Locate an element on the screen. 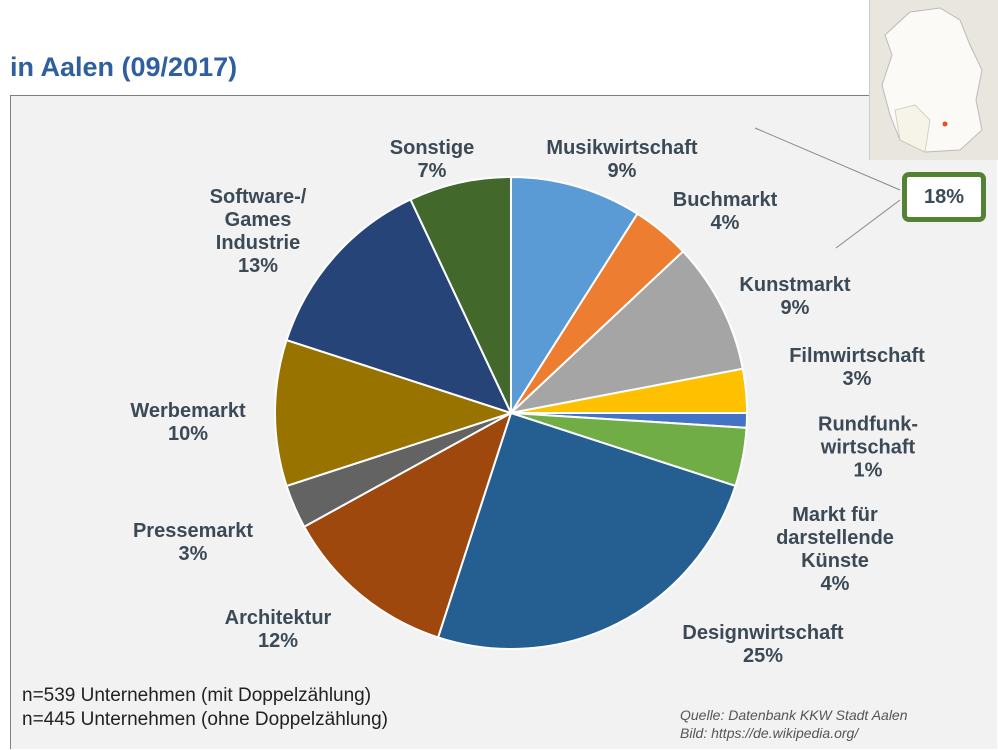 The width and height of the screenshot is (998, 750). category-label: Musikwirtschaft is located at coordinates (622, 148).